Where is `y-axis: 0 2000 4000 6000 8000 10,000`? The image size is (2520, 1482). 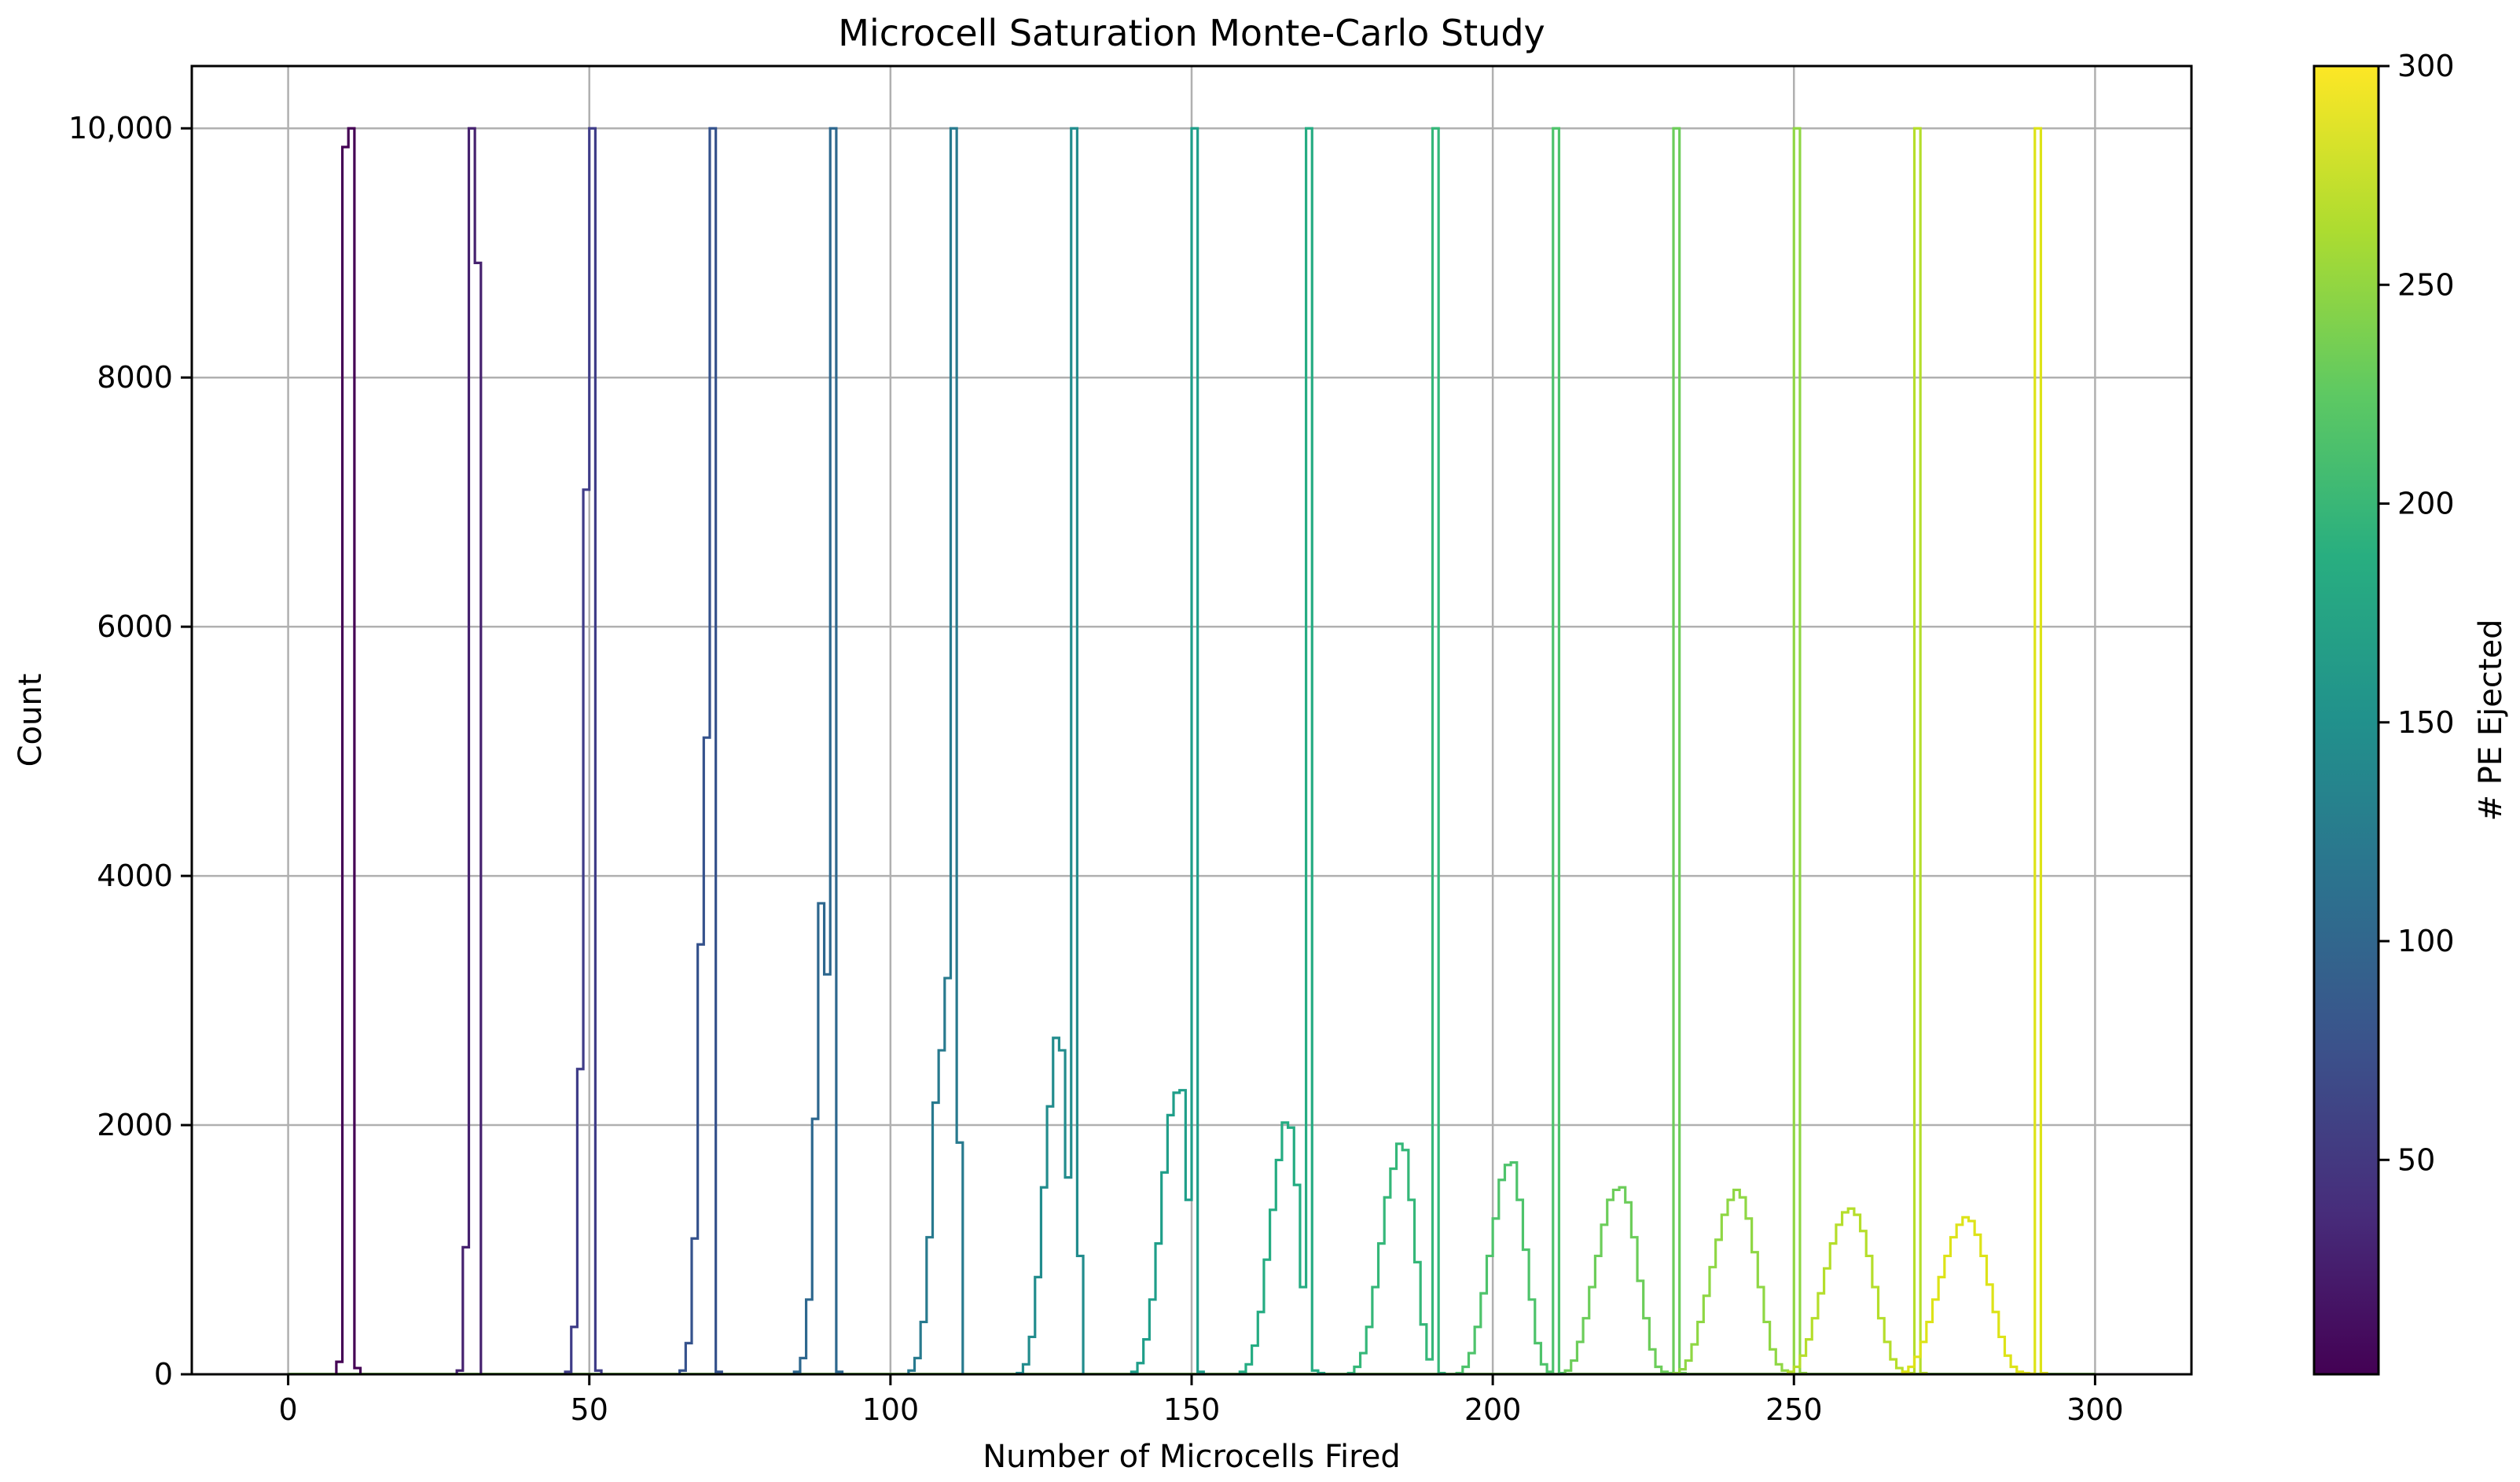 y-axis: 0 2000 4000 6000 8000 10,000 is located at coordinates (130, 751).